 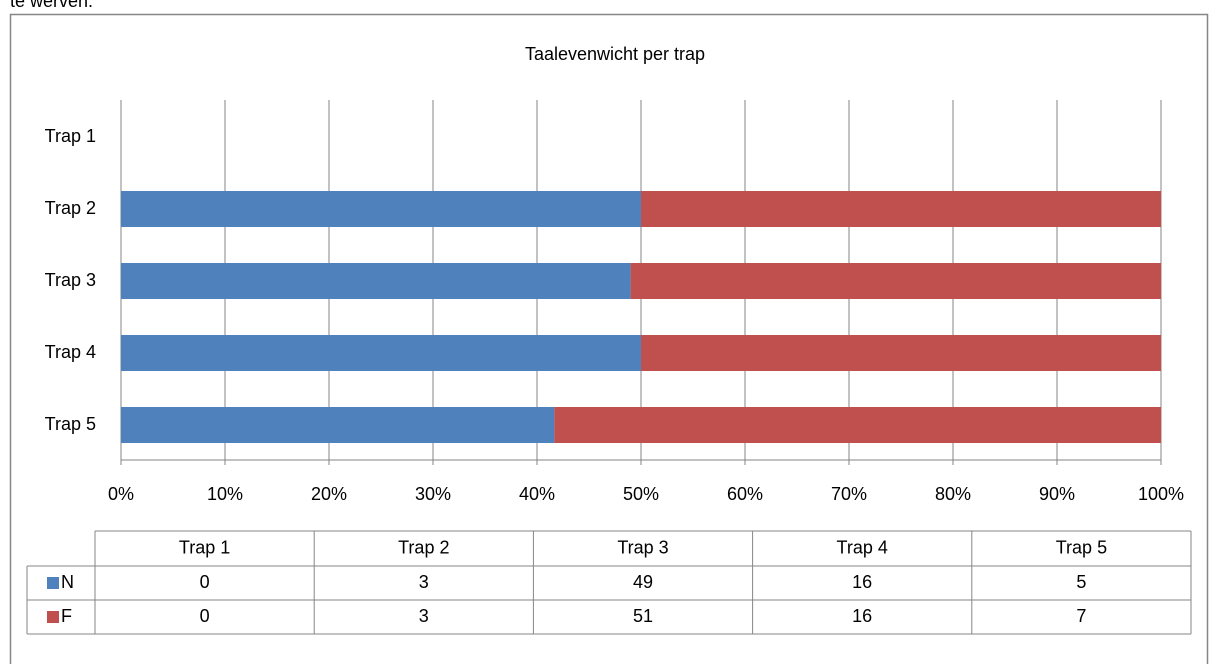 What do you see at coordinates (862, 547) in the screenshot?
I see `table-header: Trap 4` at bounding box center [862, 547].